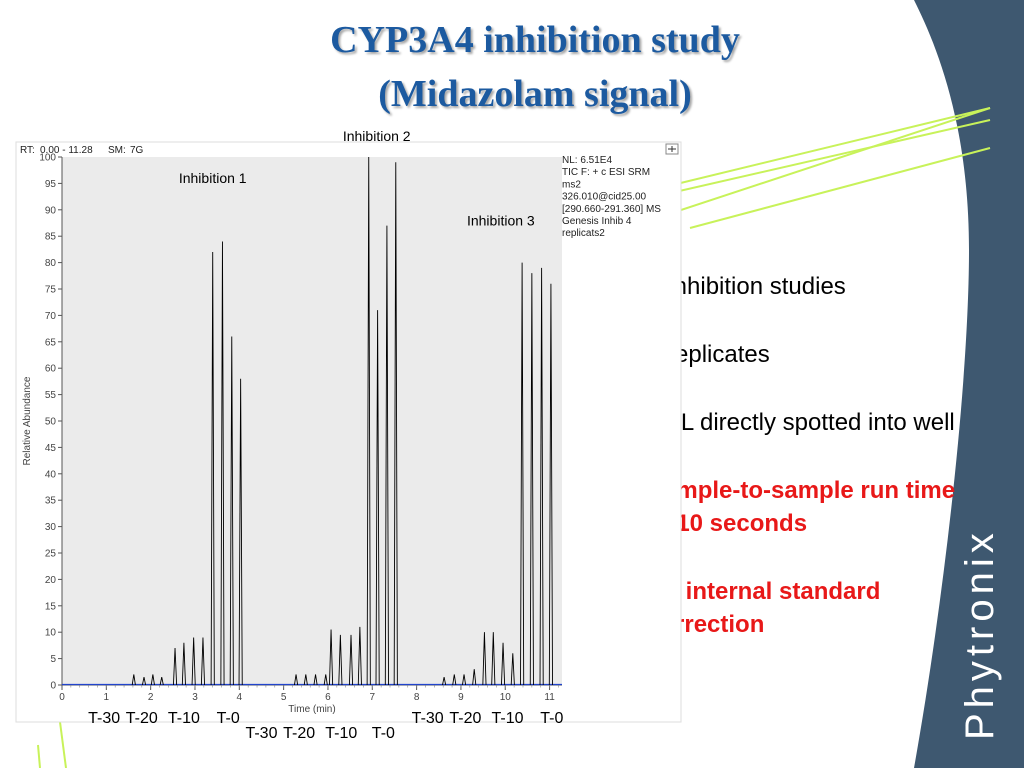  What do you see at coordinates (801, 422) in the screenshot?
I see `bullet-text: 2 µL directly spotted into well` at bounding box center [801, 422].